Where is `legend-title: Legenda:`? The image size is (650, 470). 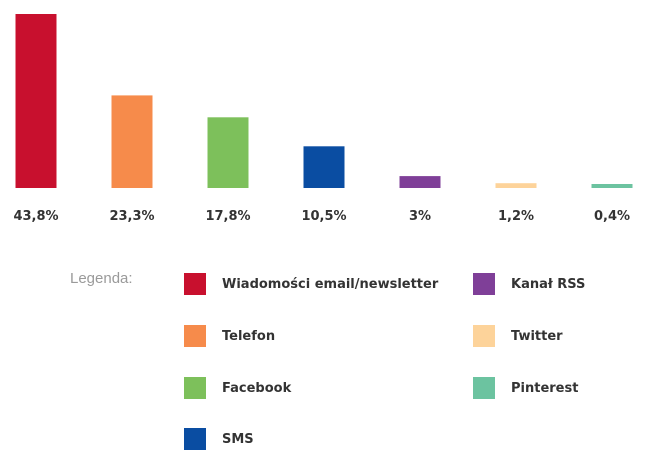 legend-title: Legenda: is located at coordinates (101, 278).